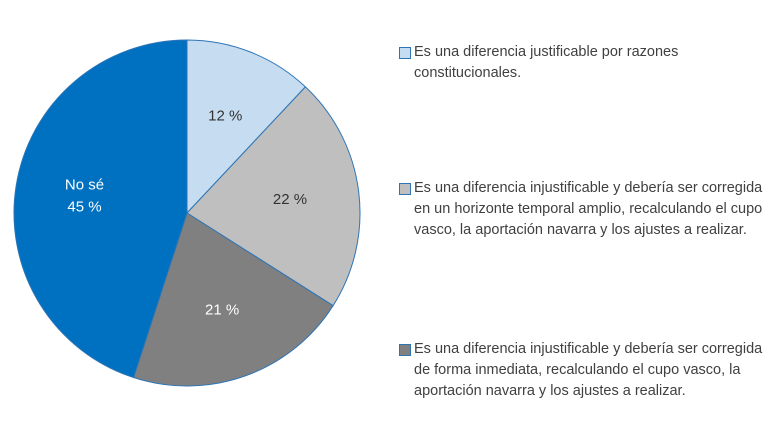  I want to click on slice-value-label: 22 %, so click(290, 199).